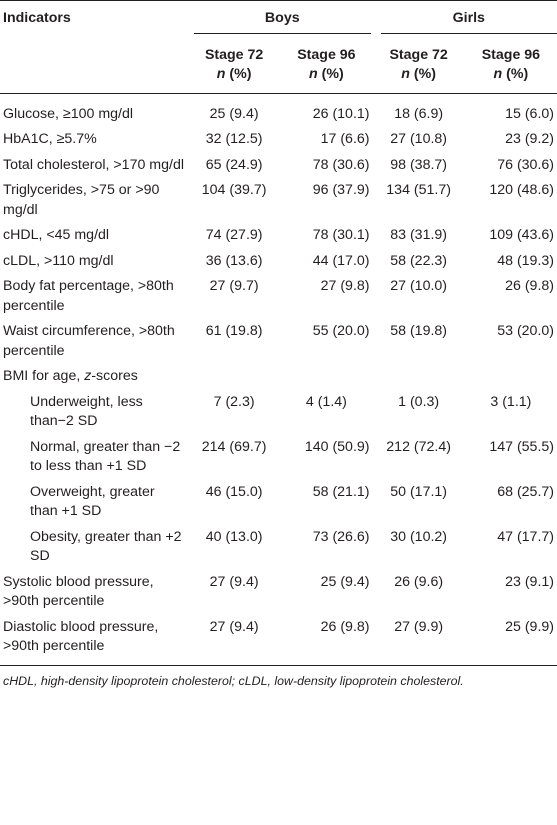 The width and height of the screenshot is (557, 825). What do you see at coordinates (89, 341) in the screenshot?
I see `row-label: Waist circumference, >80th percentile` at bounding box center [89, 341].